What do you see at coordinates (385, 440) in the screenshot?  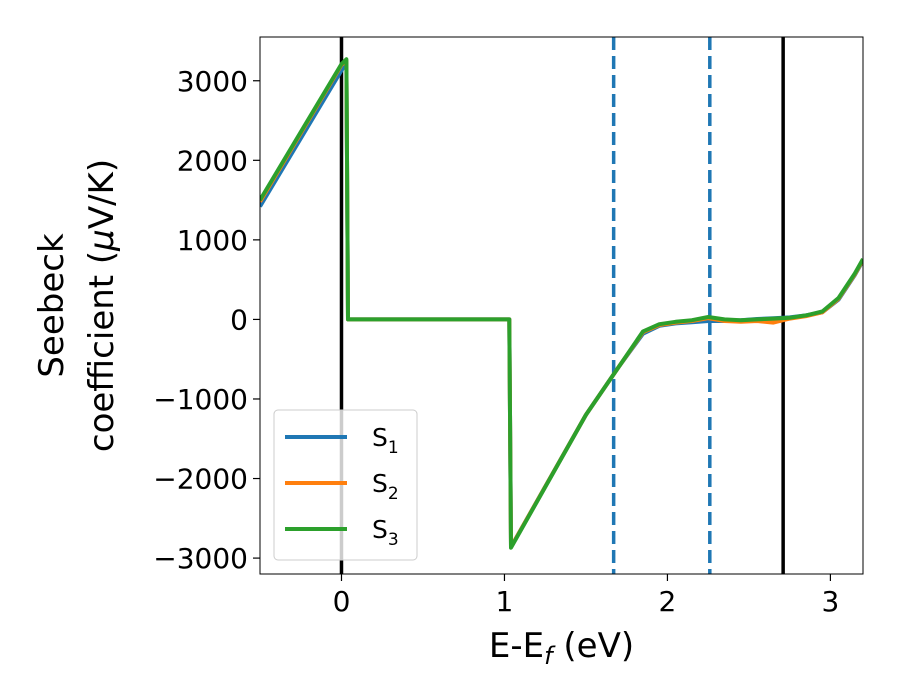 I see `legend-label-S1: S1` at bounding box center [385, 440].